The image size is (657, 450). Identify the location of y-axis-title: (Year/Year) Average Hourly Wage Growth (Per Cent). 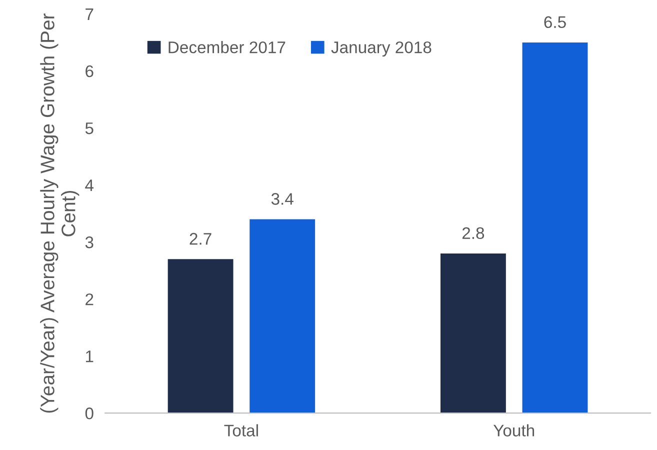
(60, 213).